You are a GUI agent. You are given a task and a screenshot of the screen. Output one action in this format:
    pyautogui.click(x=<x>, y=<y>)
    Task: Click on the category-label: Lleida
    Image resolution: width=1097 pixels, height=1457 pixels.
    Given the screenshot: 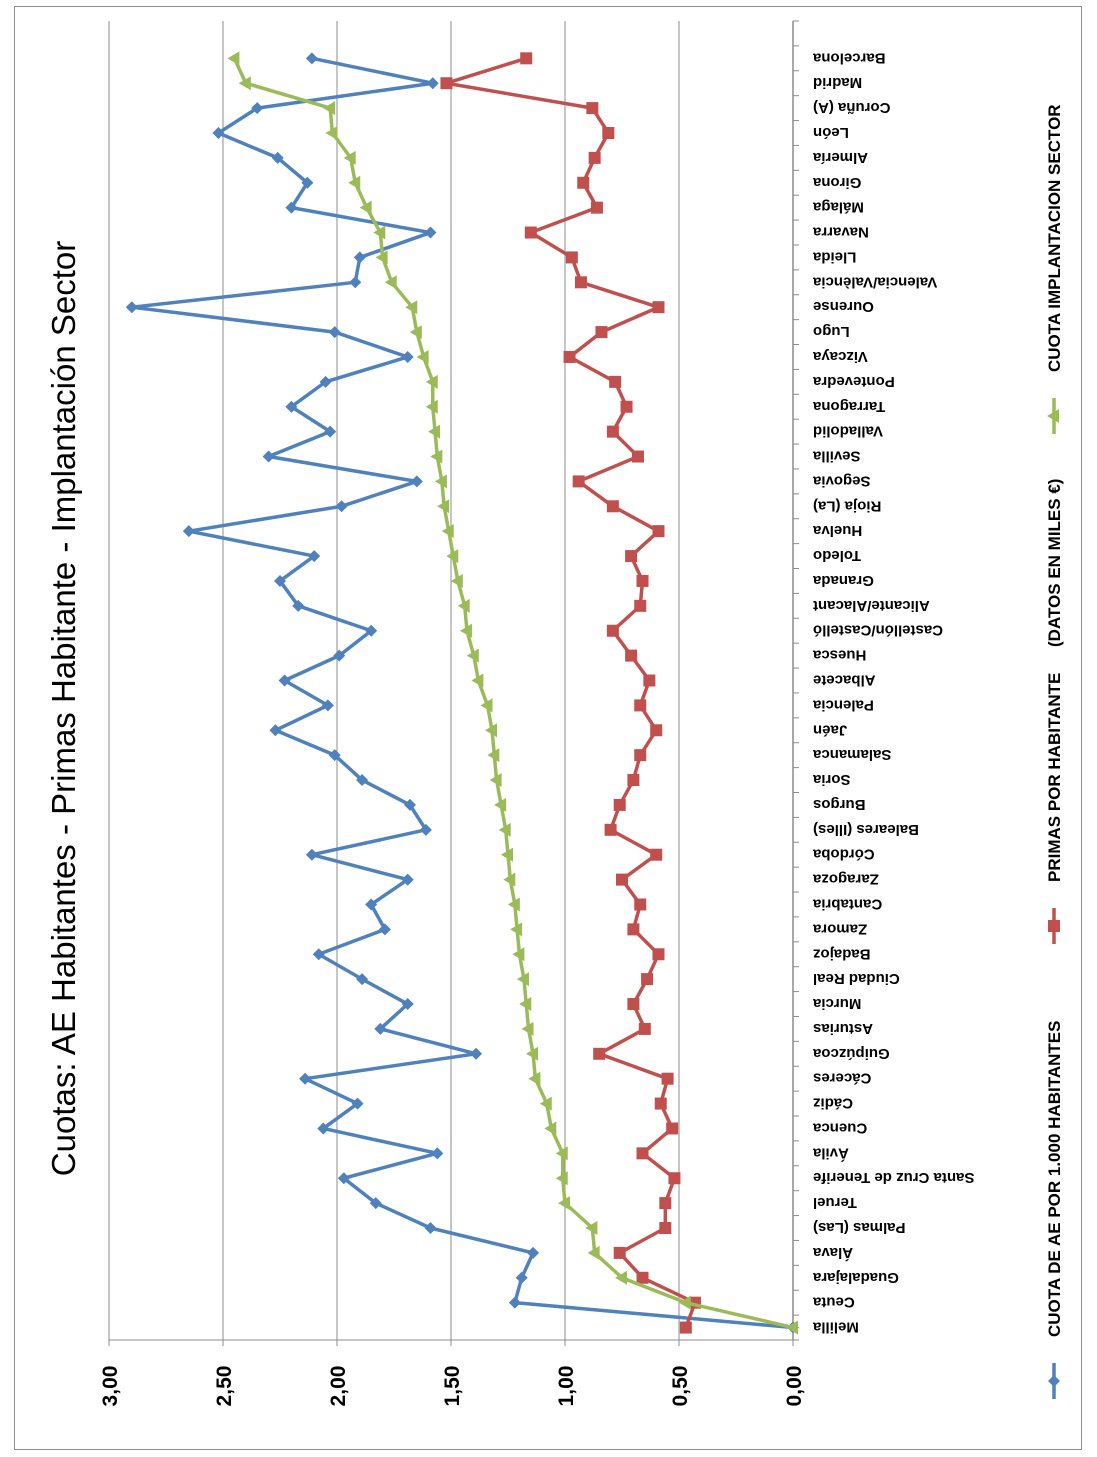 What is the action you would take?
    pyautogui.click(x=834, y=256)
    